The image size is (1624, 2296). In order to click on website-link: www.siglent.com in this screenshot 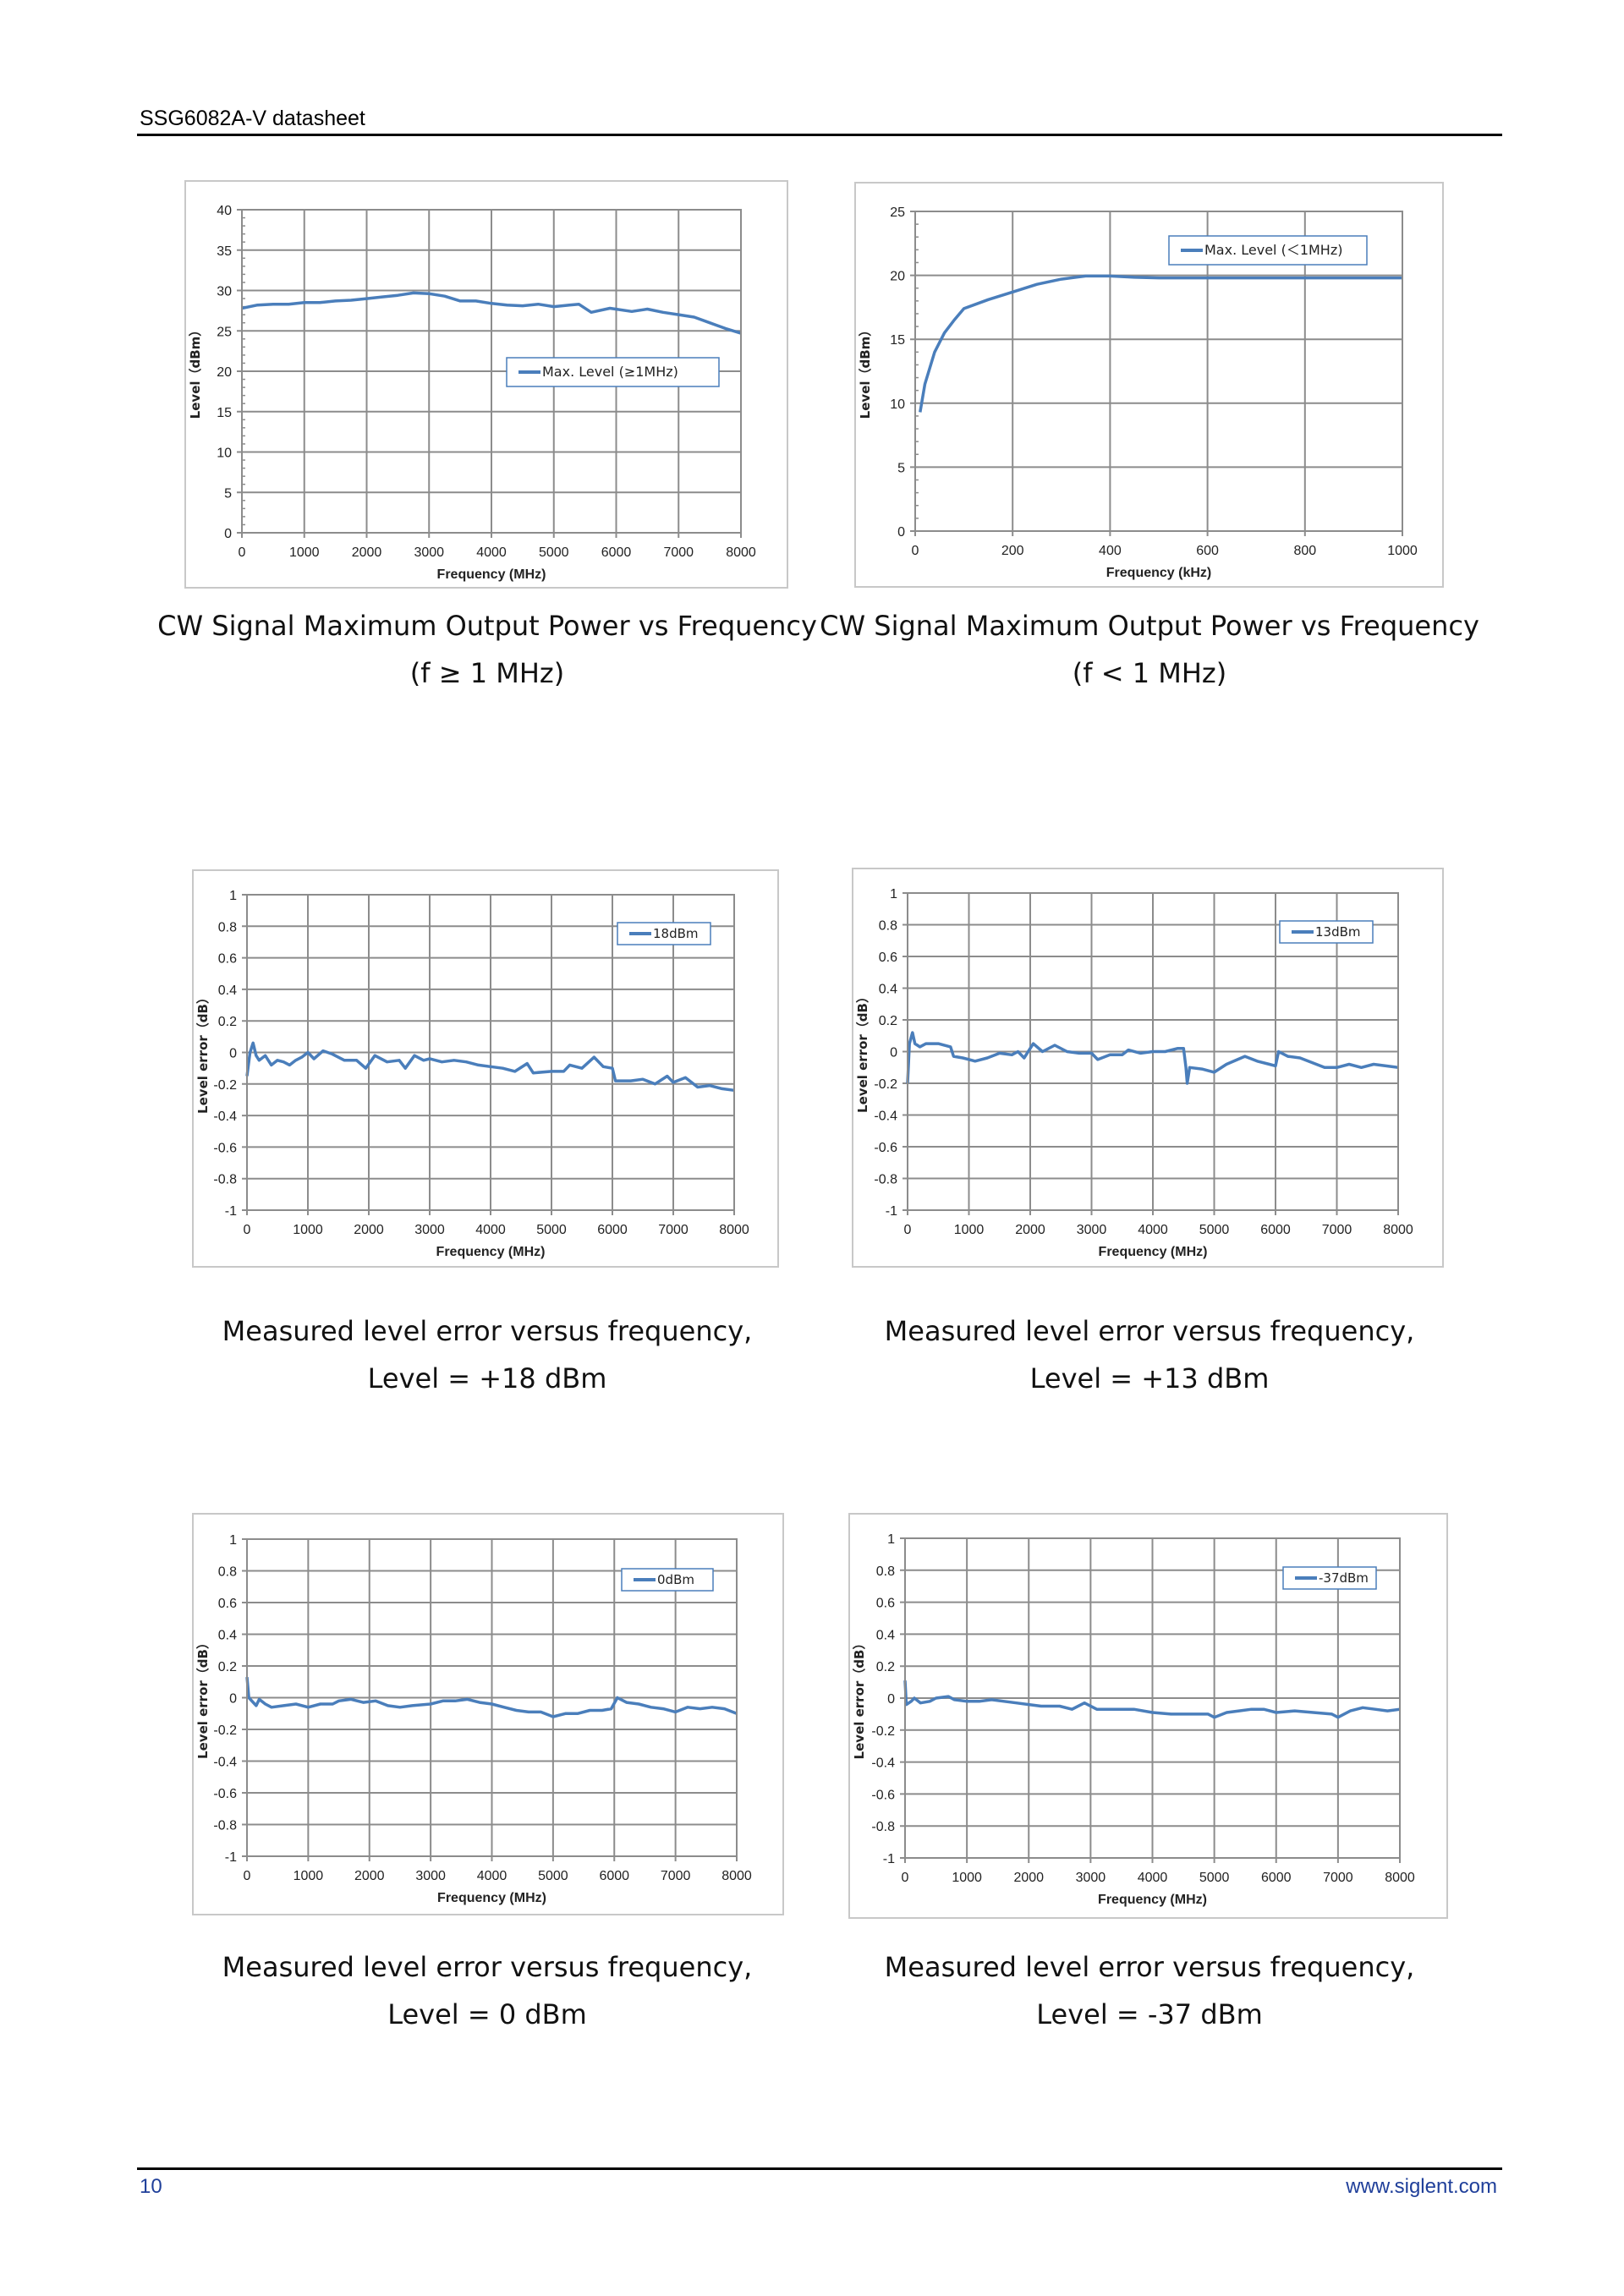, I will do `click(1421, 2186)`.